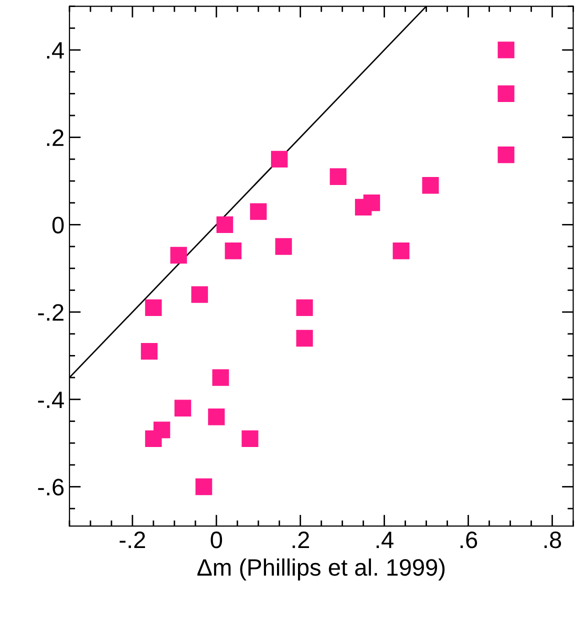 The image size is (579, 630). Describe the element at coordinates (55, 50) in the screenshot. I see `y-tick-label: .4` at that location.